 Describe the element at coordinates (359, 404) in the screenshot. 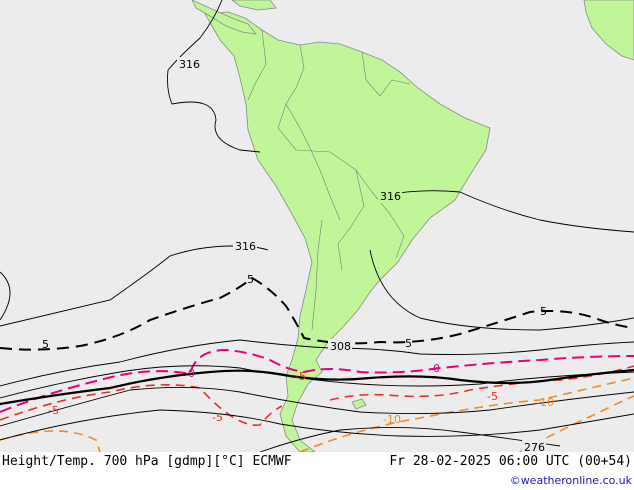

I see `falkland-islands-landmass` at that location.